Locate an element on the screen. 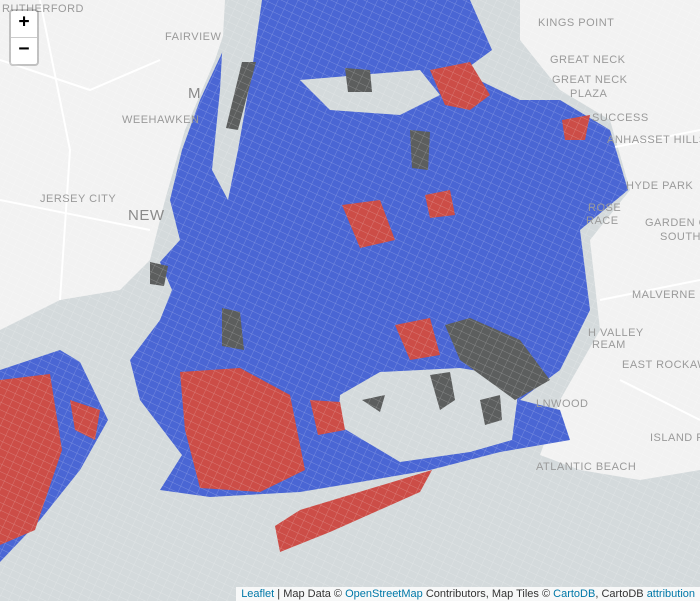 The image size is (700, 601). place-label: SUCCESS is located at coordinates (620, 118).